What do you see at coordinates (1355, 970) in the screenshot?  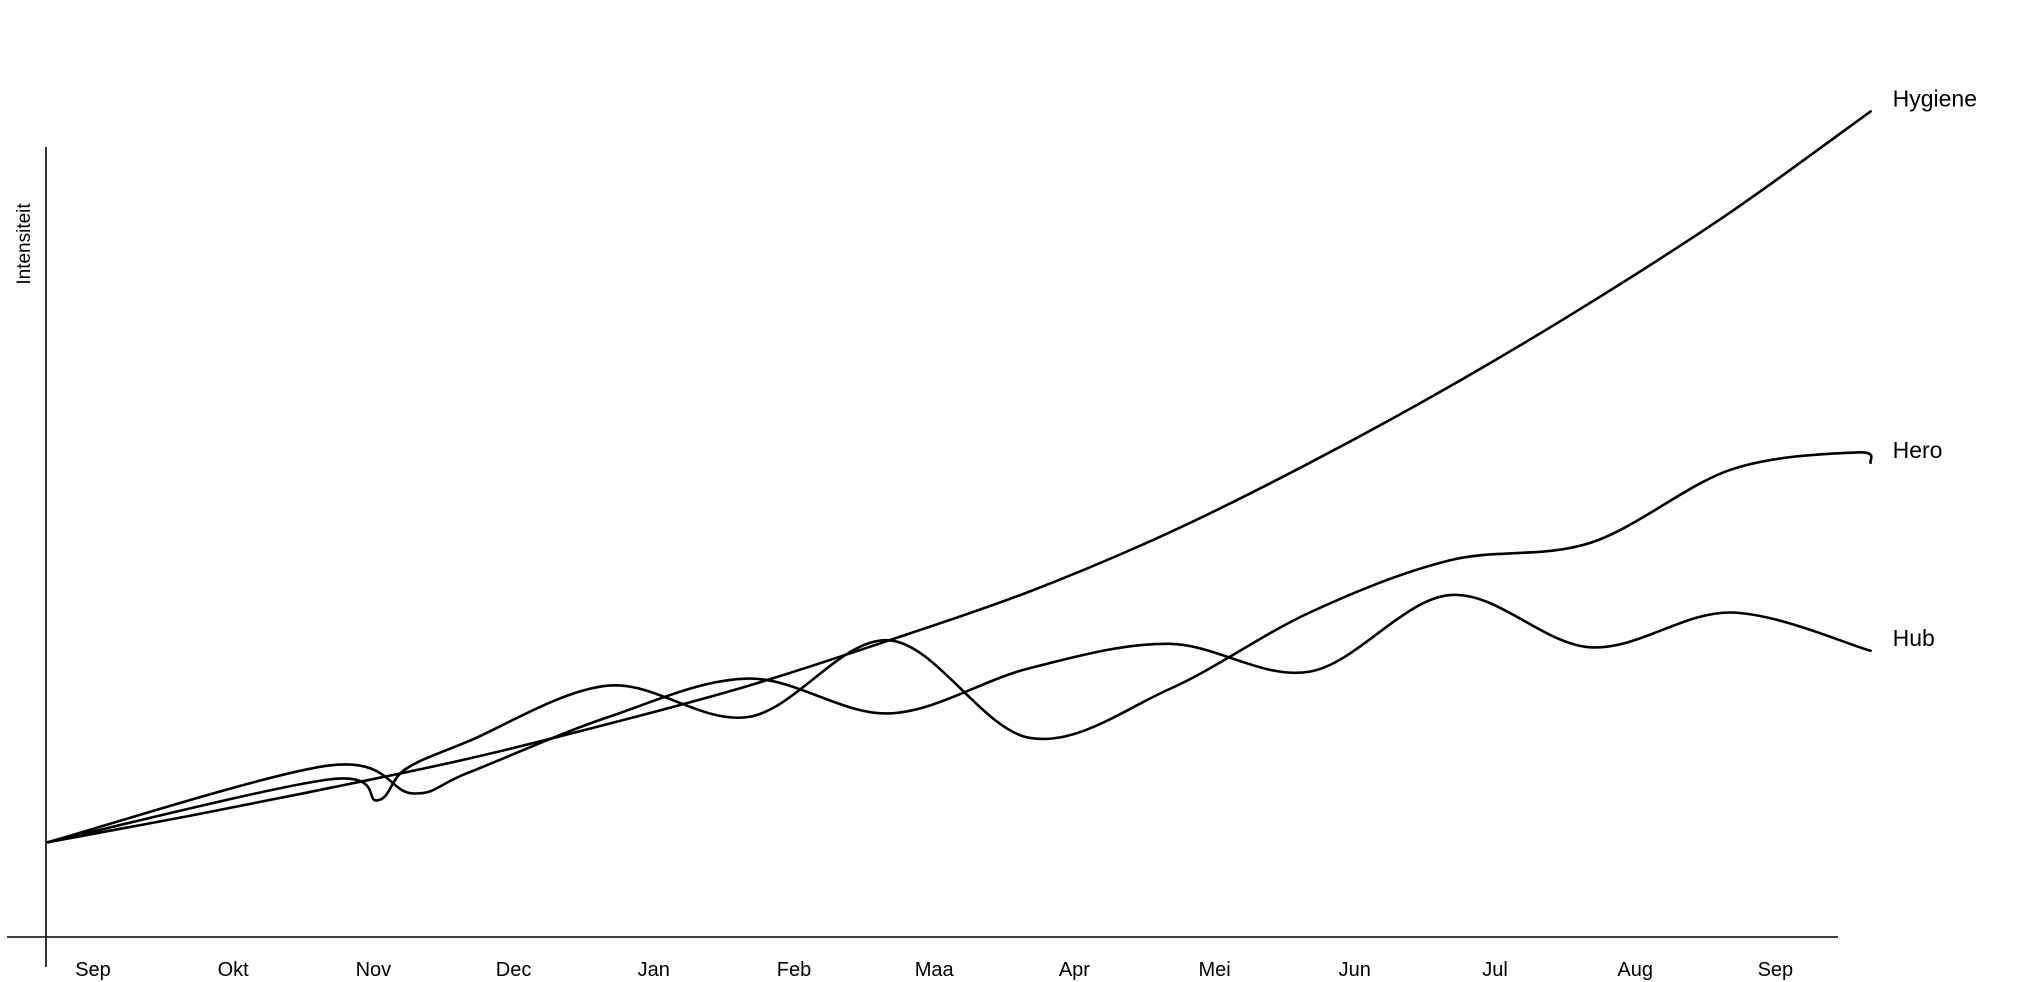 I see `x-tick-label: Jun` at bounding box center [1355, 970].